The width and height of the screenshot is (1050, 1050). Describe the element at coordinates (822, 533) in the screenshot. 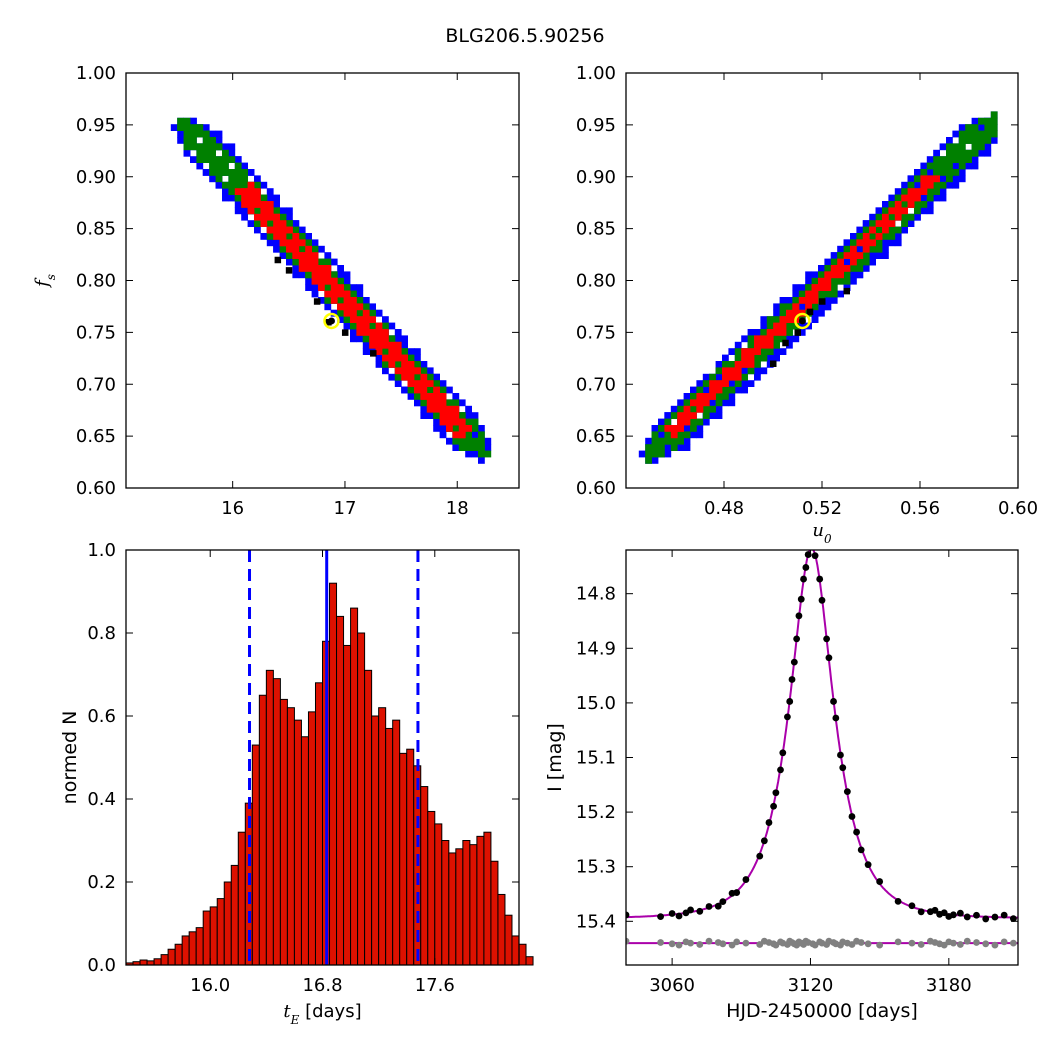

I see `axis-label: u0` at that location.